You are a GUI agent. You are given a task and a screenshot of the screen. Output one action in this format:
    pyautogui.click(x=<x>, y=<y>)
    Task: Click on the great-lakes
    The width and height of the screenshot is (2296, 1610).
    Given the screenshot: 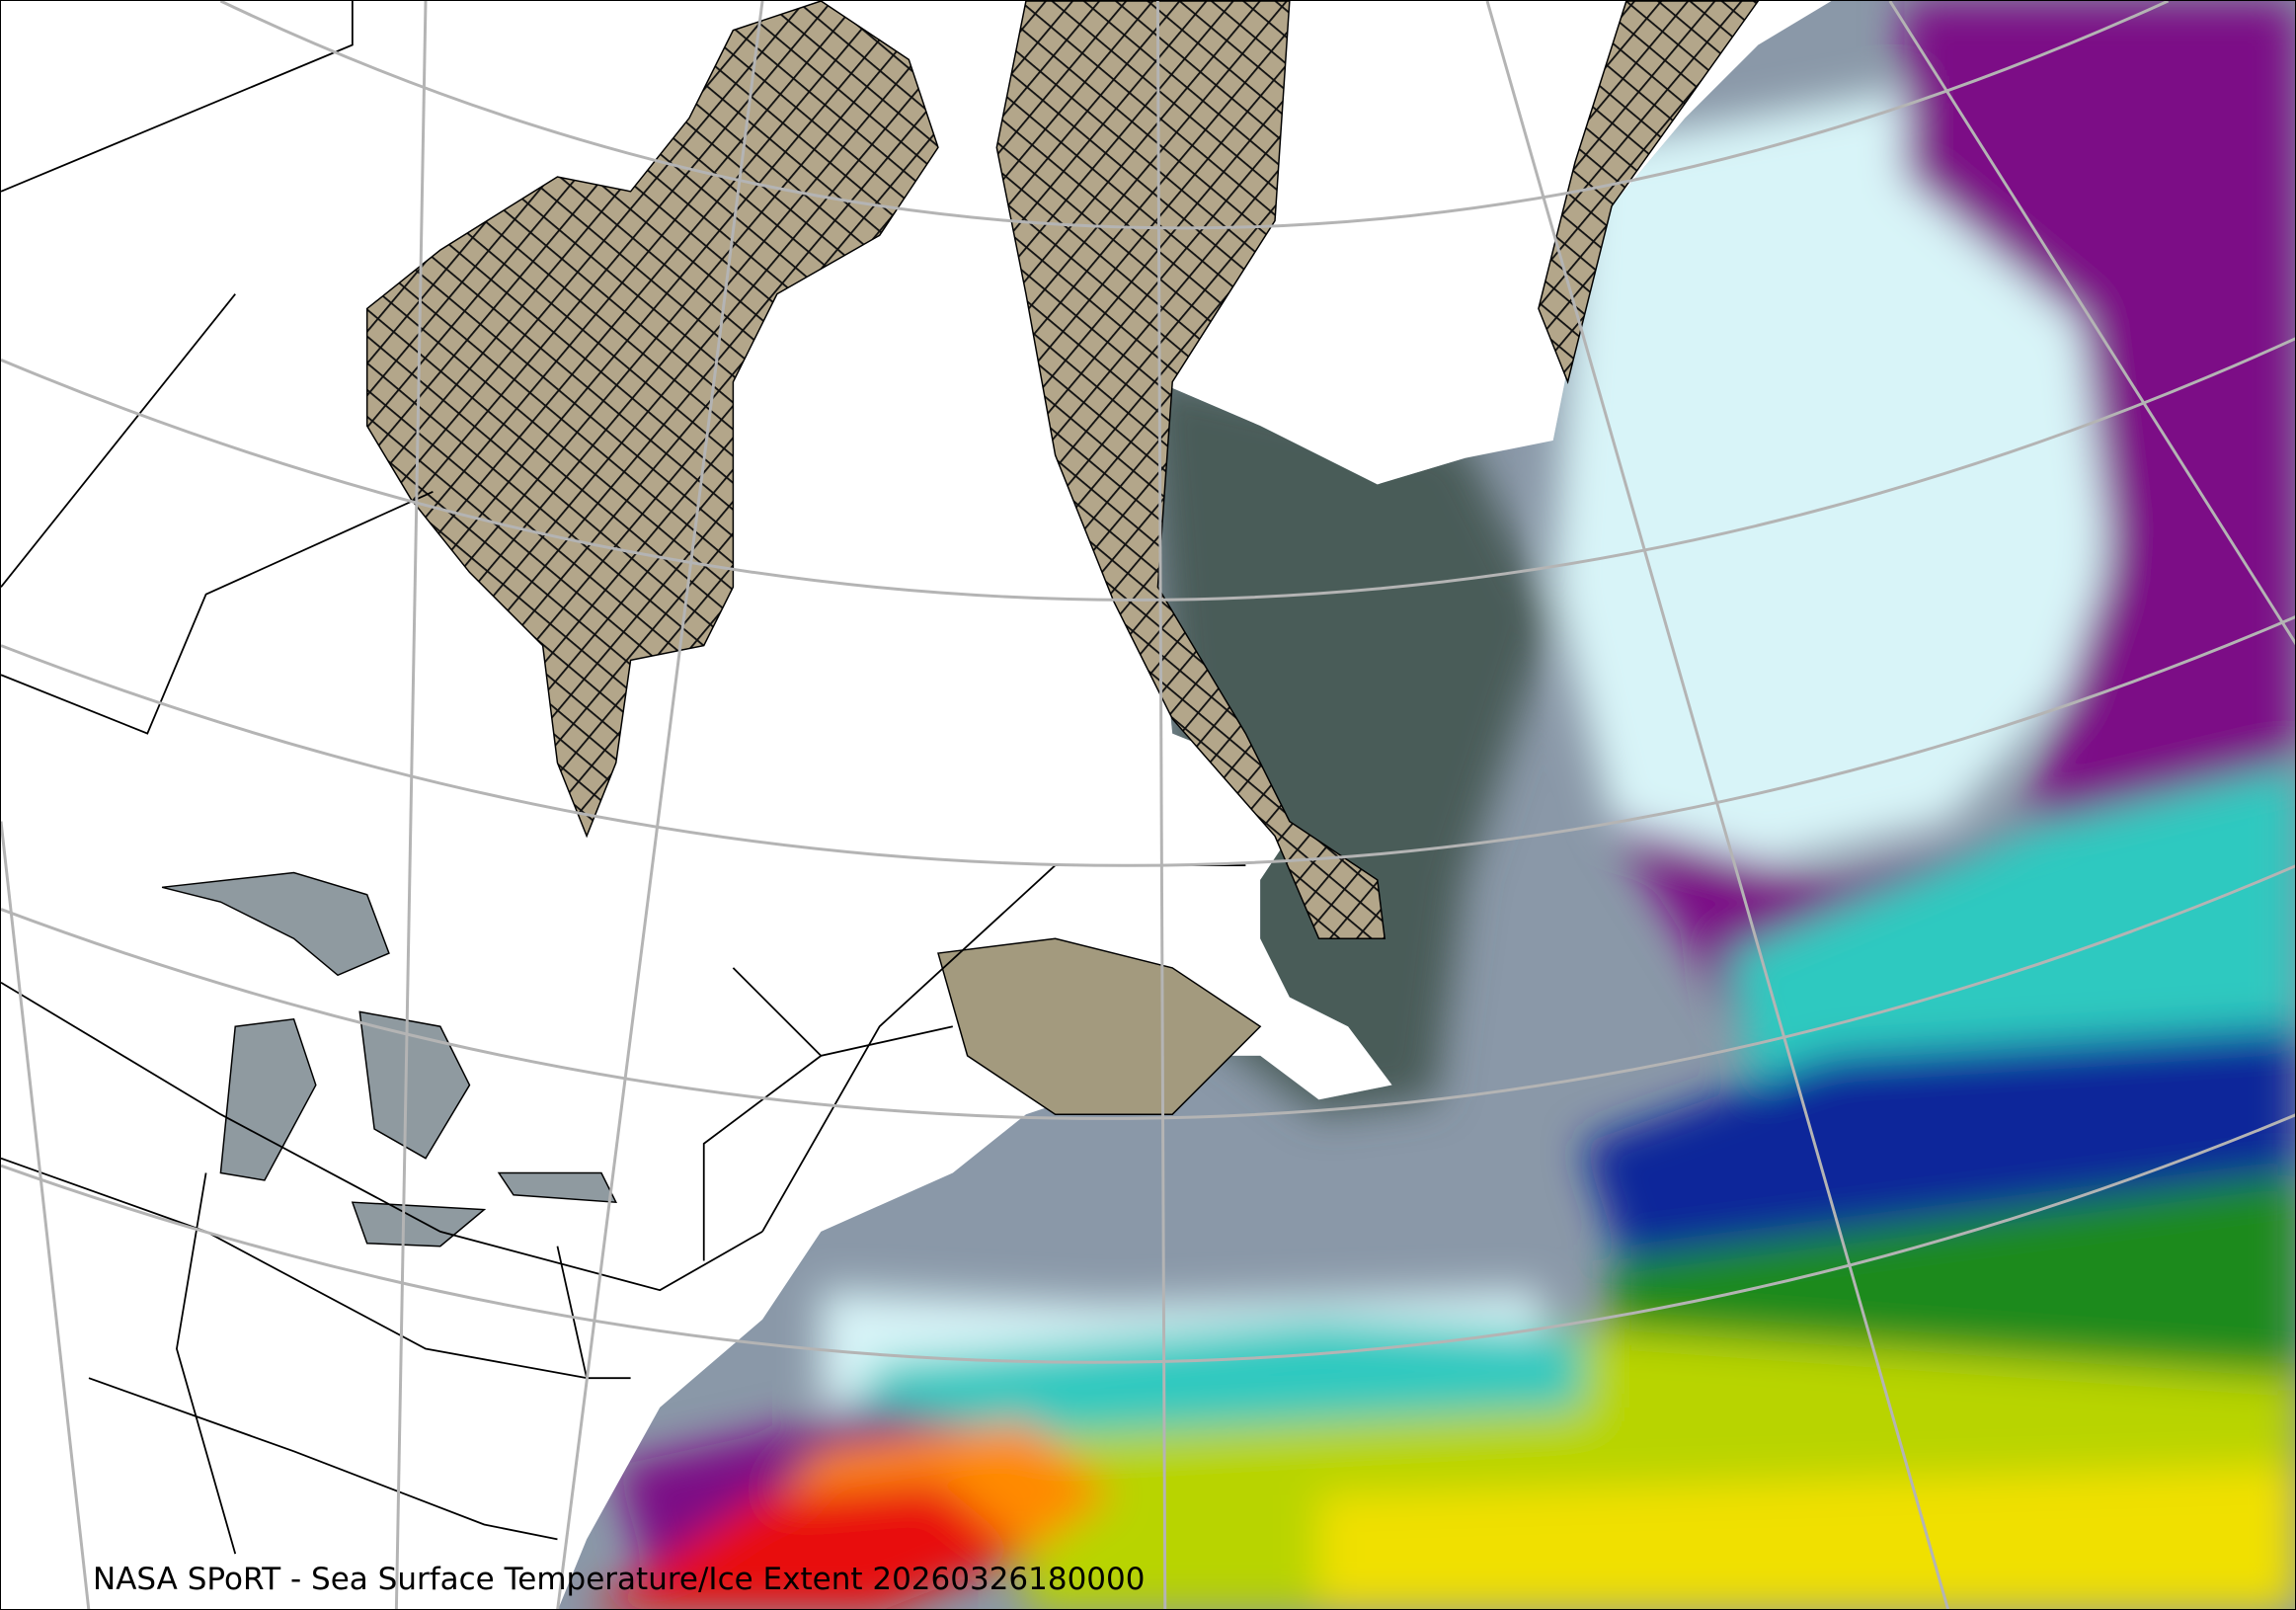 What is the action you would take?
    pyautogui.click(x=390, y=1059)
    